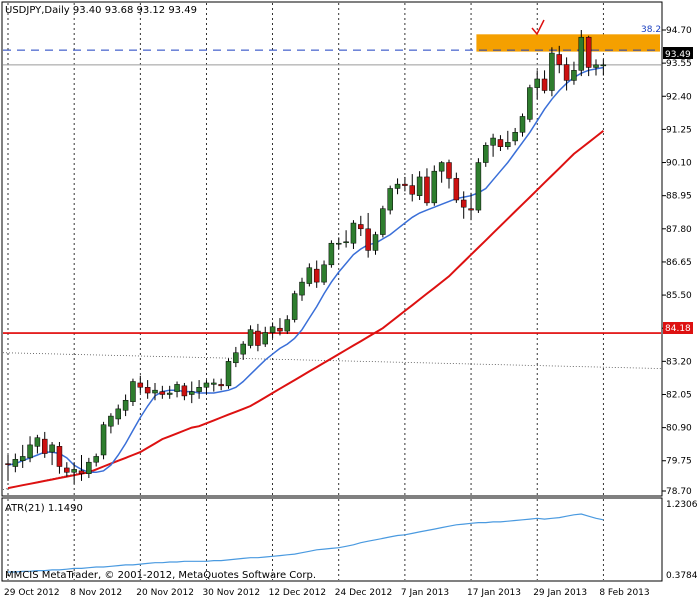 This screenshot has width=700, height=600. I want to click on x-tick-label: 29 Oct 2012, so click(32, 593).